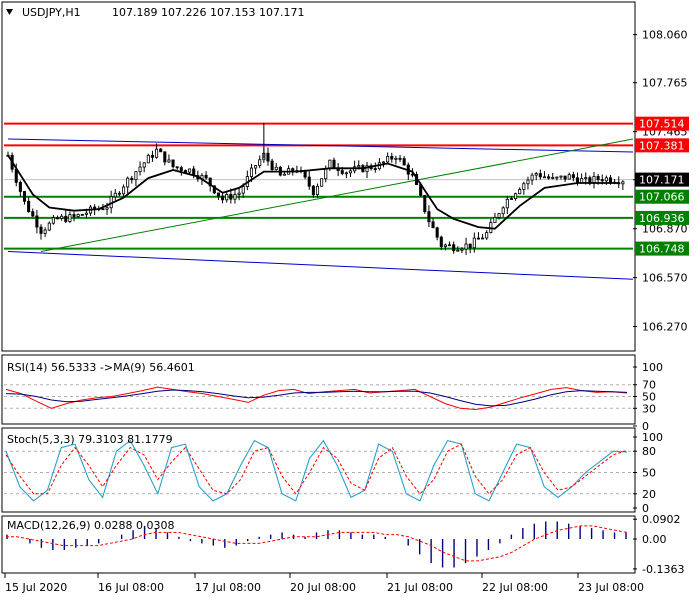  Describe the element at coordinates (663, 569) in the screenshot. I see `y-tick-label: -0.1363` at that location.